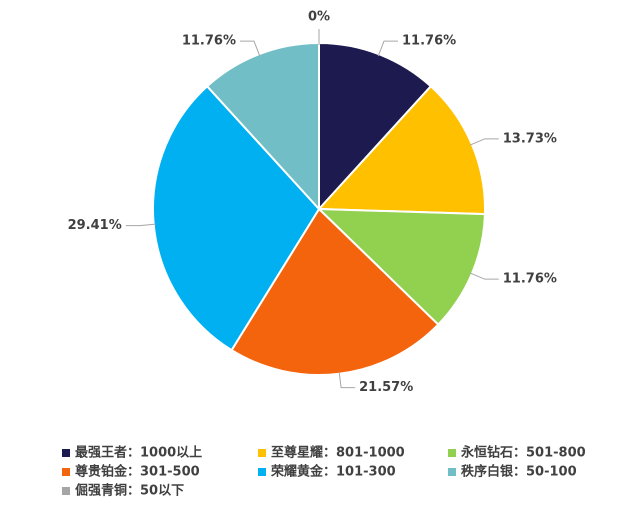 This screenshot has height=511, width=635. Describe the element at coordinates (386, 387) in the screenshot. I see `data-label: 21.57%` at that location.